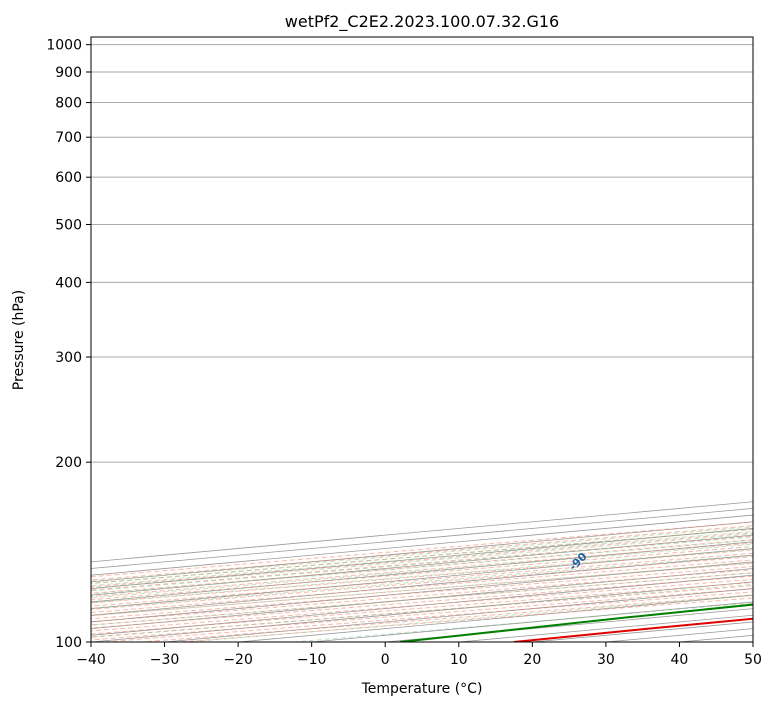  I want to click on x-tick-label: 20, so click(532, 660).